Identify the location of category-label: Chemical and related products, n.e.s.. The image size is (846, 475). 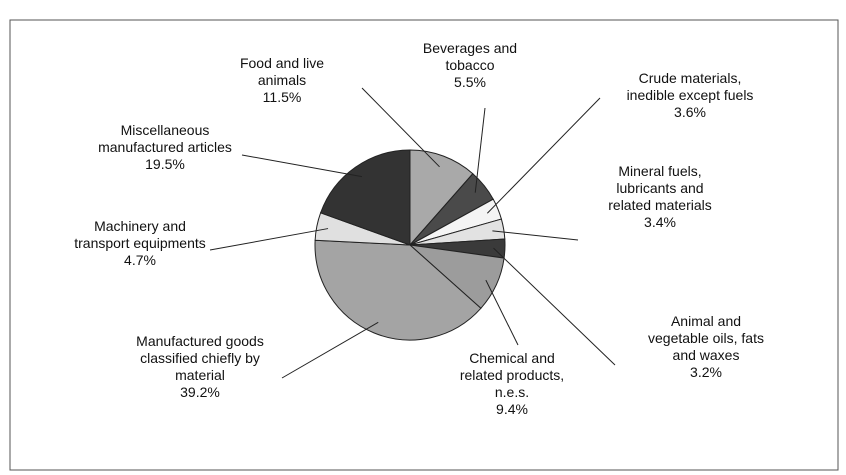
(512, 375).